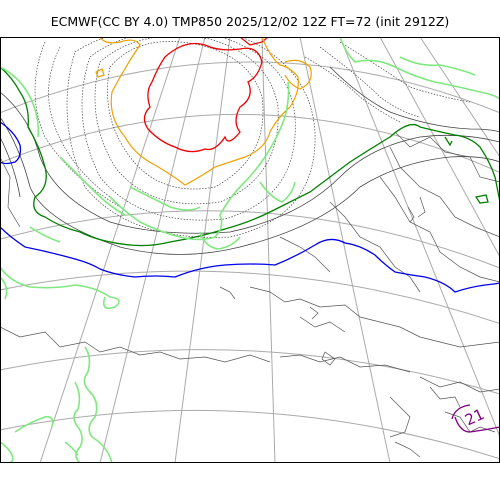 The height and width of the screenshot is (500, 500). I want to click on isotherm-purple, so click(477, 424).